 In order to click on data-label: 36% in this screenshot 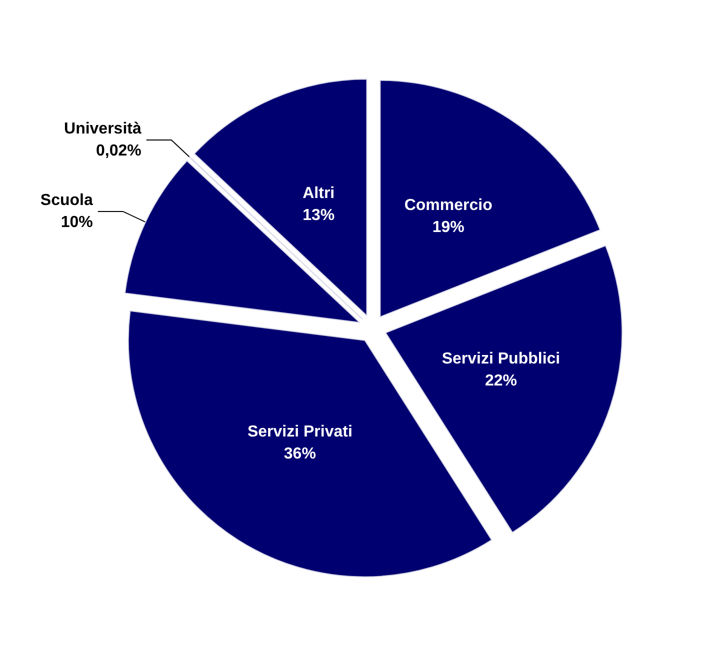, I will do `click(300, 453)`.